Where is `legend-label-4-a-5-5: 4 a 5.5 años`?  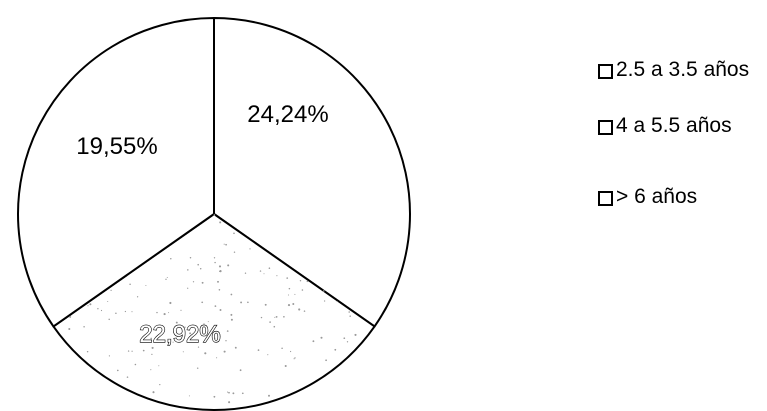
legend-label-4-a-5-5: 4 a 5.5 años is located at coordinates (674, 125).